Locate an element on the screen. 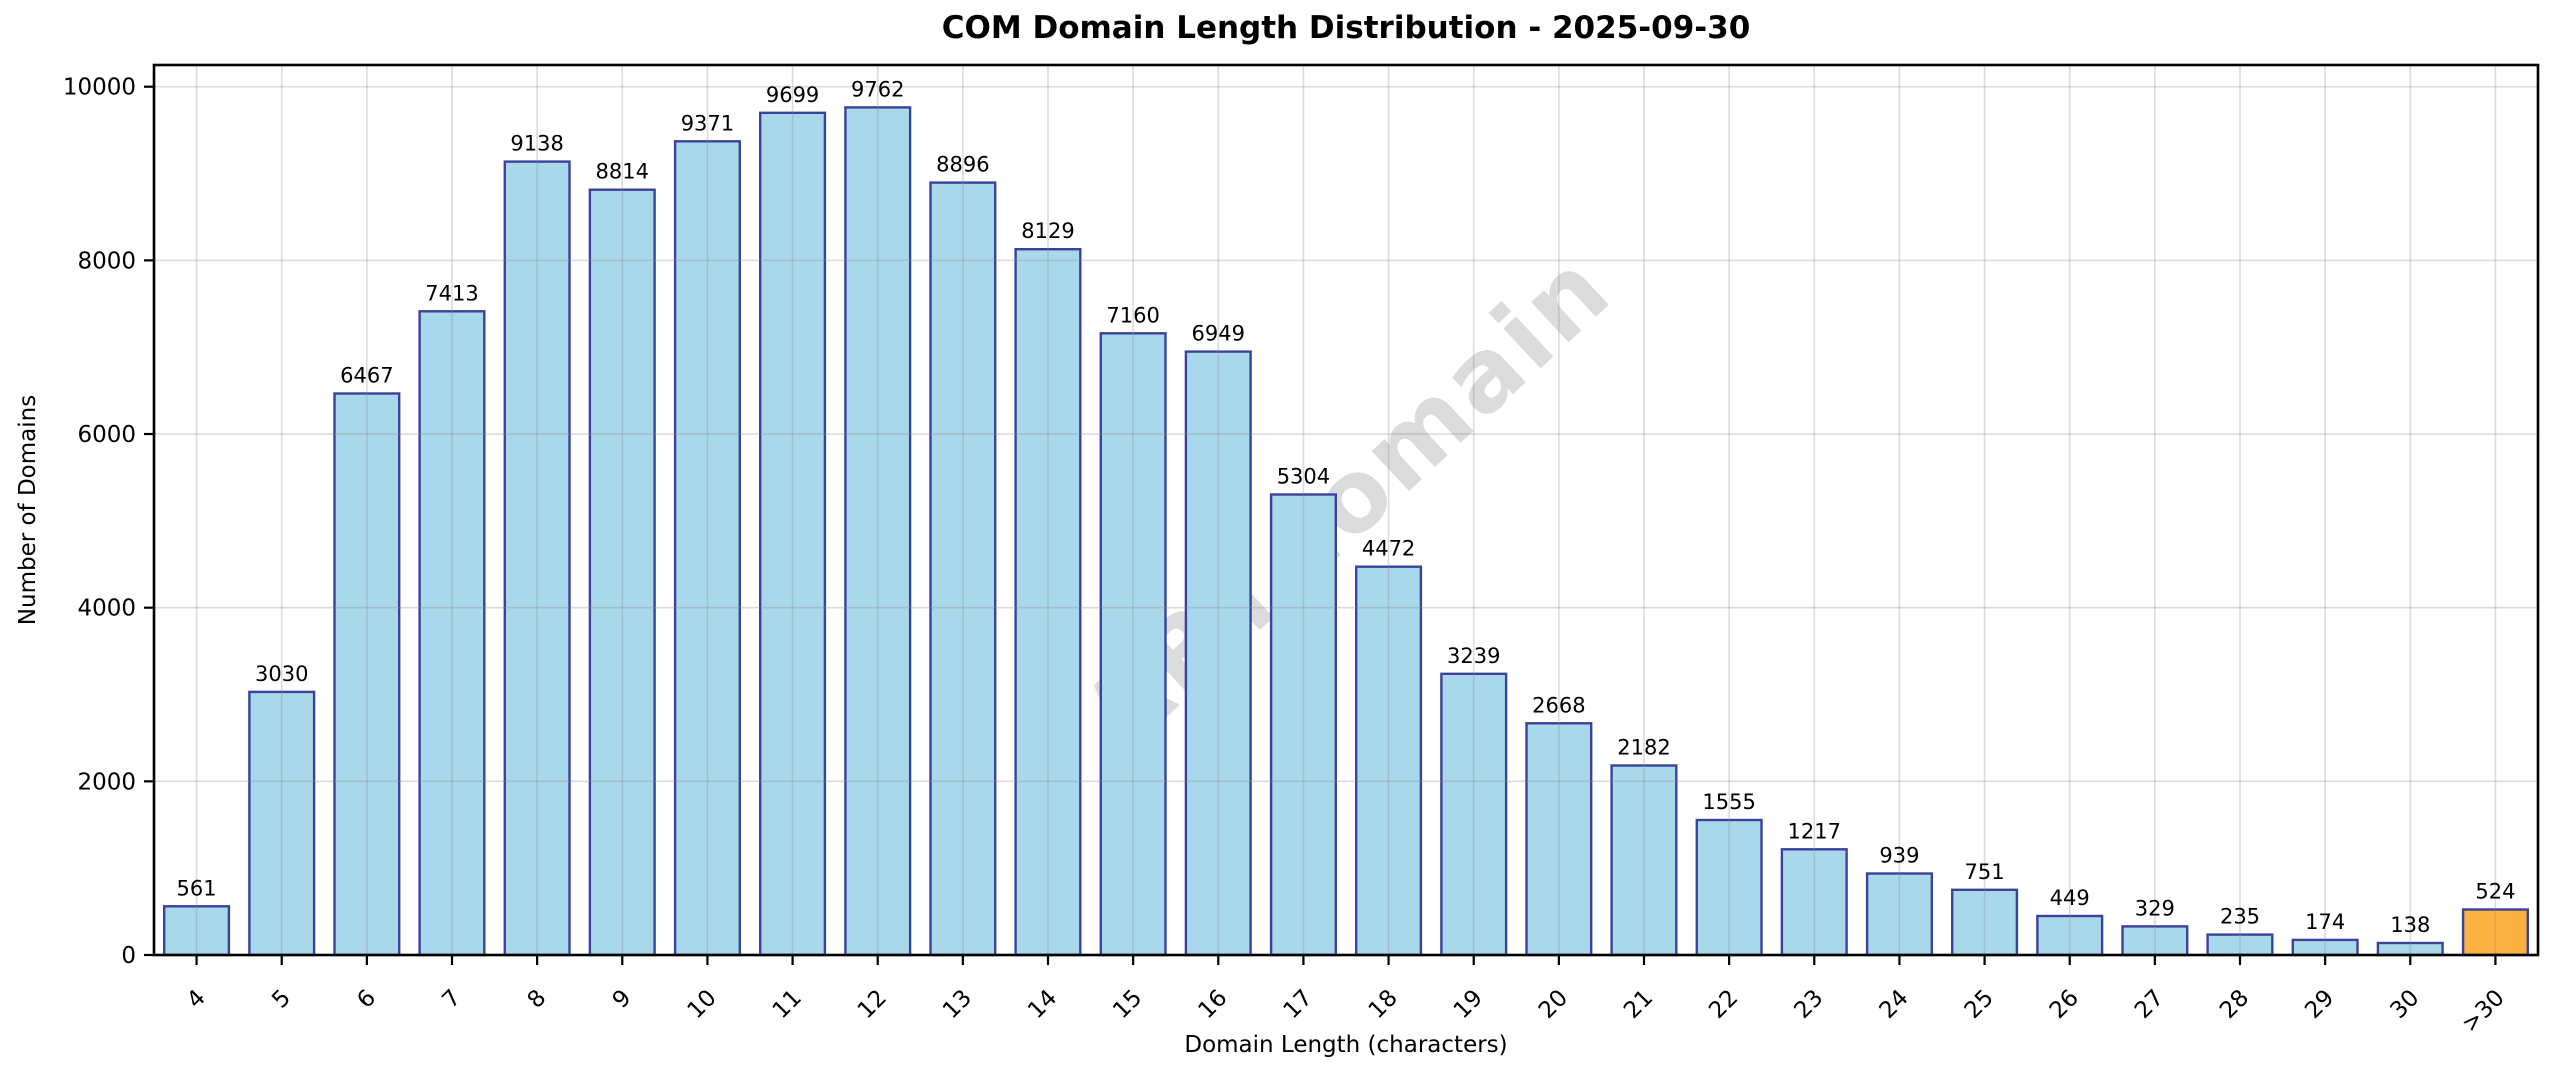 The height and width of the screenshot is (1087, 2560). bar-value-label: 939 is located at coordinates (1899, 856).